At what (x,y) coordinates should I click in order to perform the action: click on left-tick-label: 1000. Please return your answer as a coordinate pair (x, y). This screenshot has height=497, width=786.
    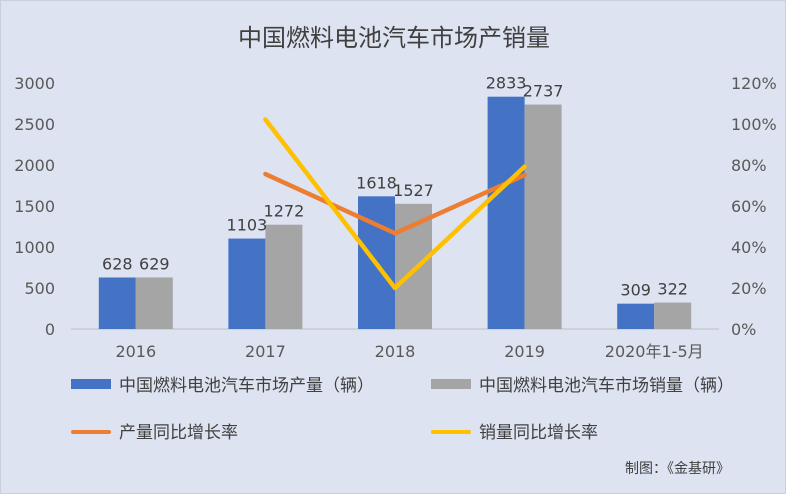
    Looking at the image, I should click on (34, 247).